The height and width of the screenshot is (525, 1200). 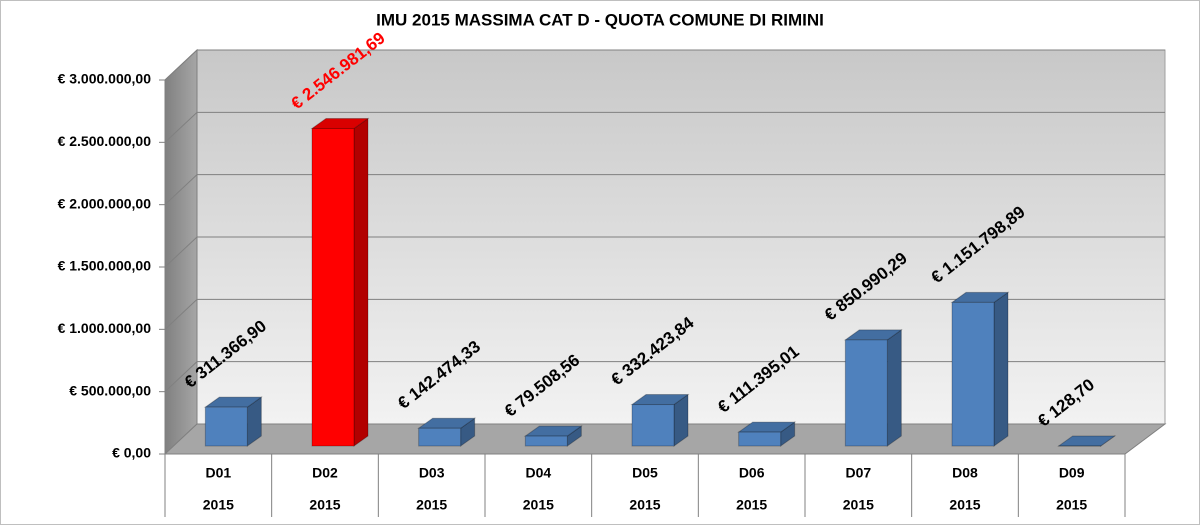 I want to click on y-tick-label: € 0,00, so click(x=131, y=453).